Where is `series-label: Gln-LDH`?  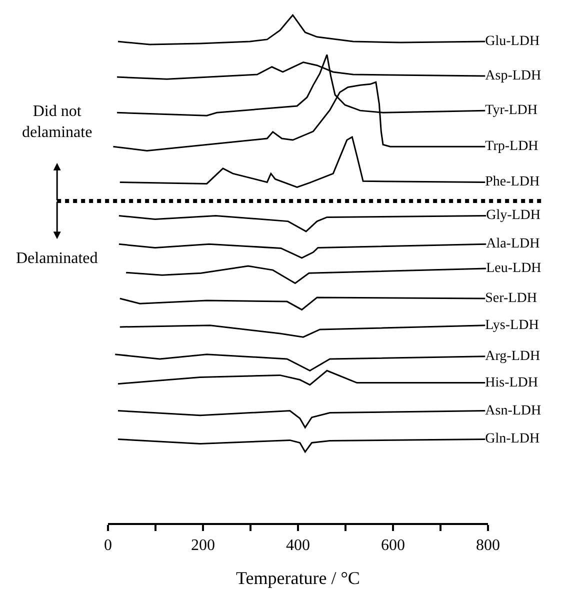
series-label: Gln-LDH is located at coordinates (512, 439).